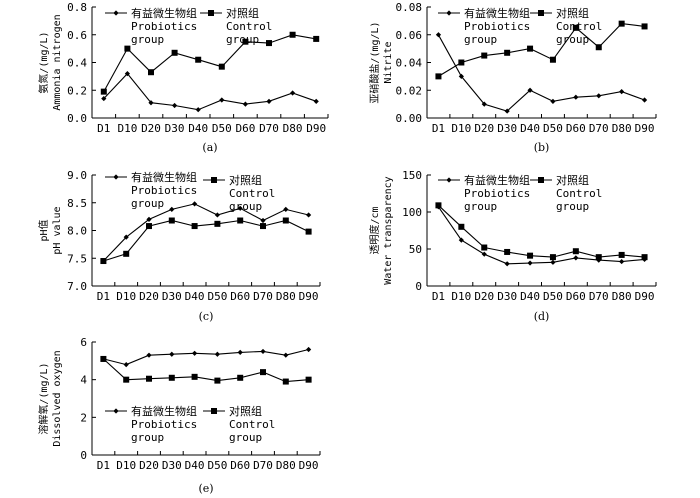  Describe the element at coordinates (388, 230) in the screenshot. I see `y-axis-label-en: Water transparency` at that location.